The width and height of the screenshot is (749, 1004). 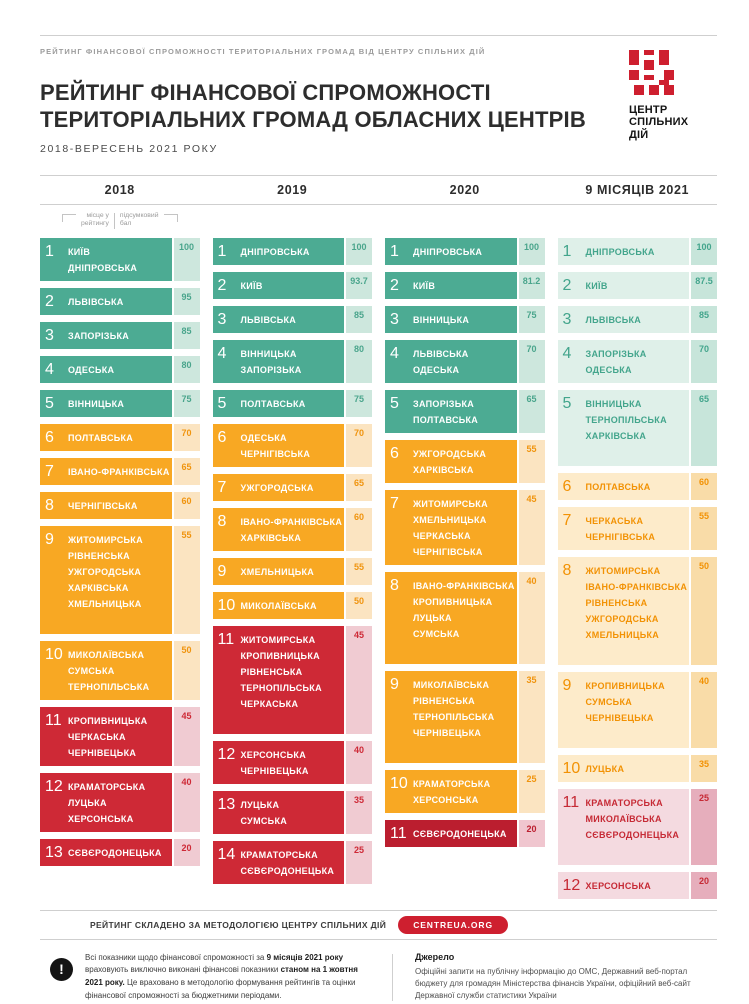 What do you see at coordinates (101, 818) in the screenshot?
I see `community-name: ХЕРСОНСЬКА` at bounding box center [101, 818].